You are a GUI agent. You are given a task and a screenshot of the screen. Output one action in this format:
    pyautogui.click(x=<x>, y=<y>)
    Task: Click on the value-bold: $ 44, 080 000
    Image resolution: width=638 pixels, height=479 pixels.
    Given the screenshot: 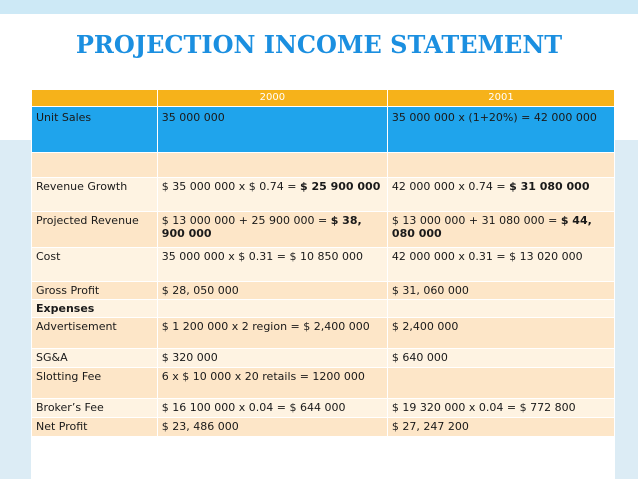 What is the action you would take?
    pyautogui.click(x=491, y=227)
    